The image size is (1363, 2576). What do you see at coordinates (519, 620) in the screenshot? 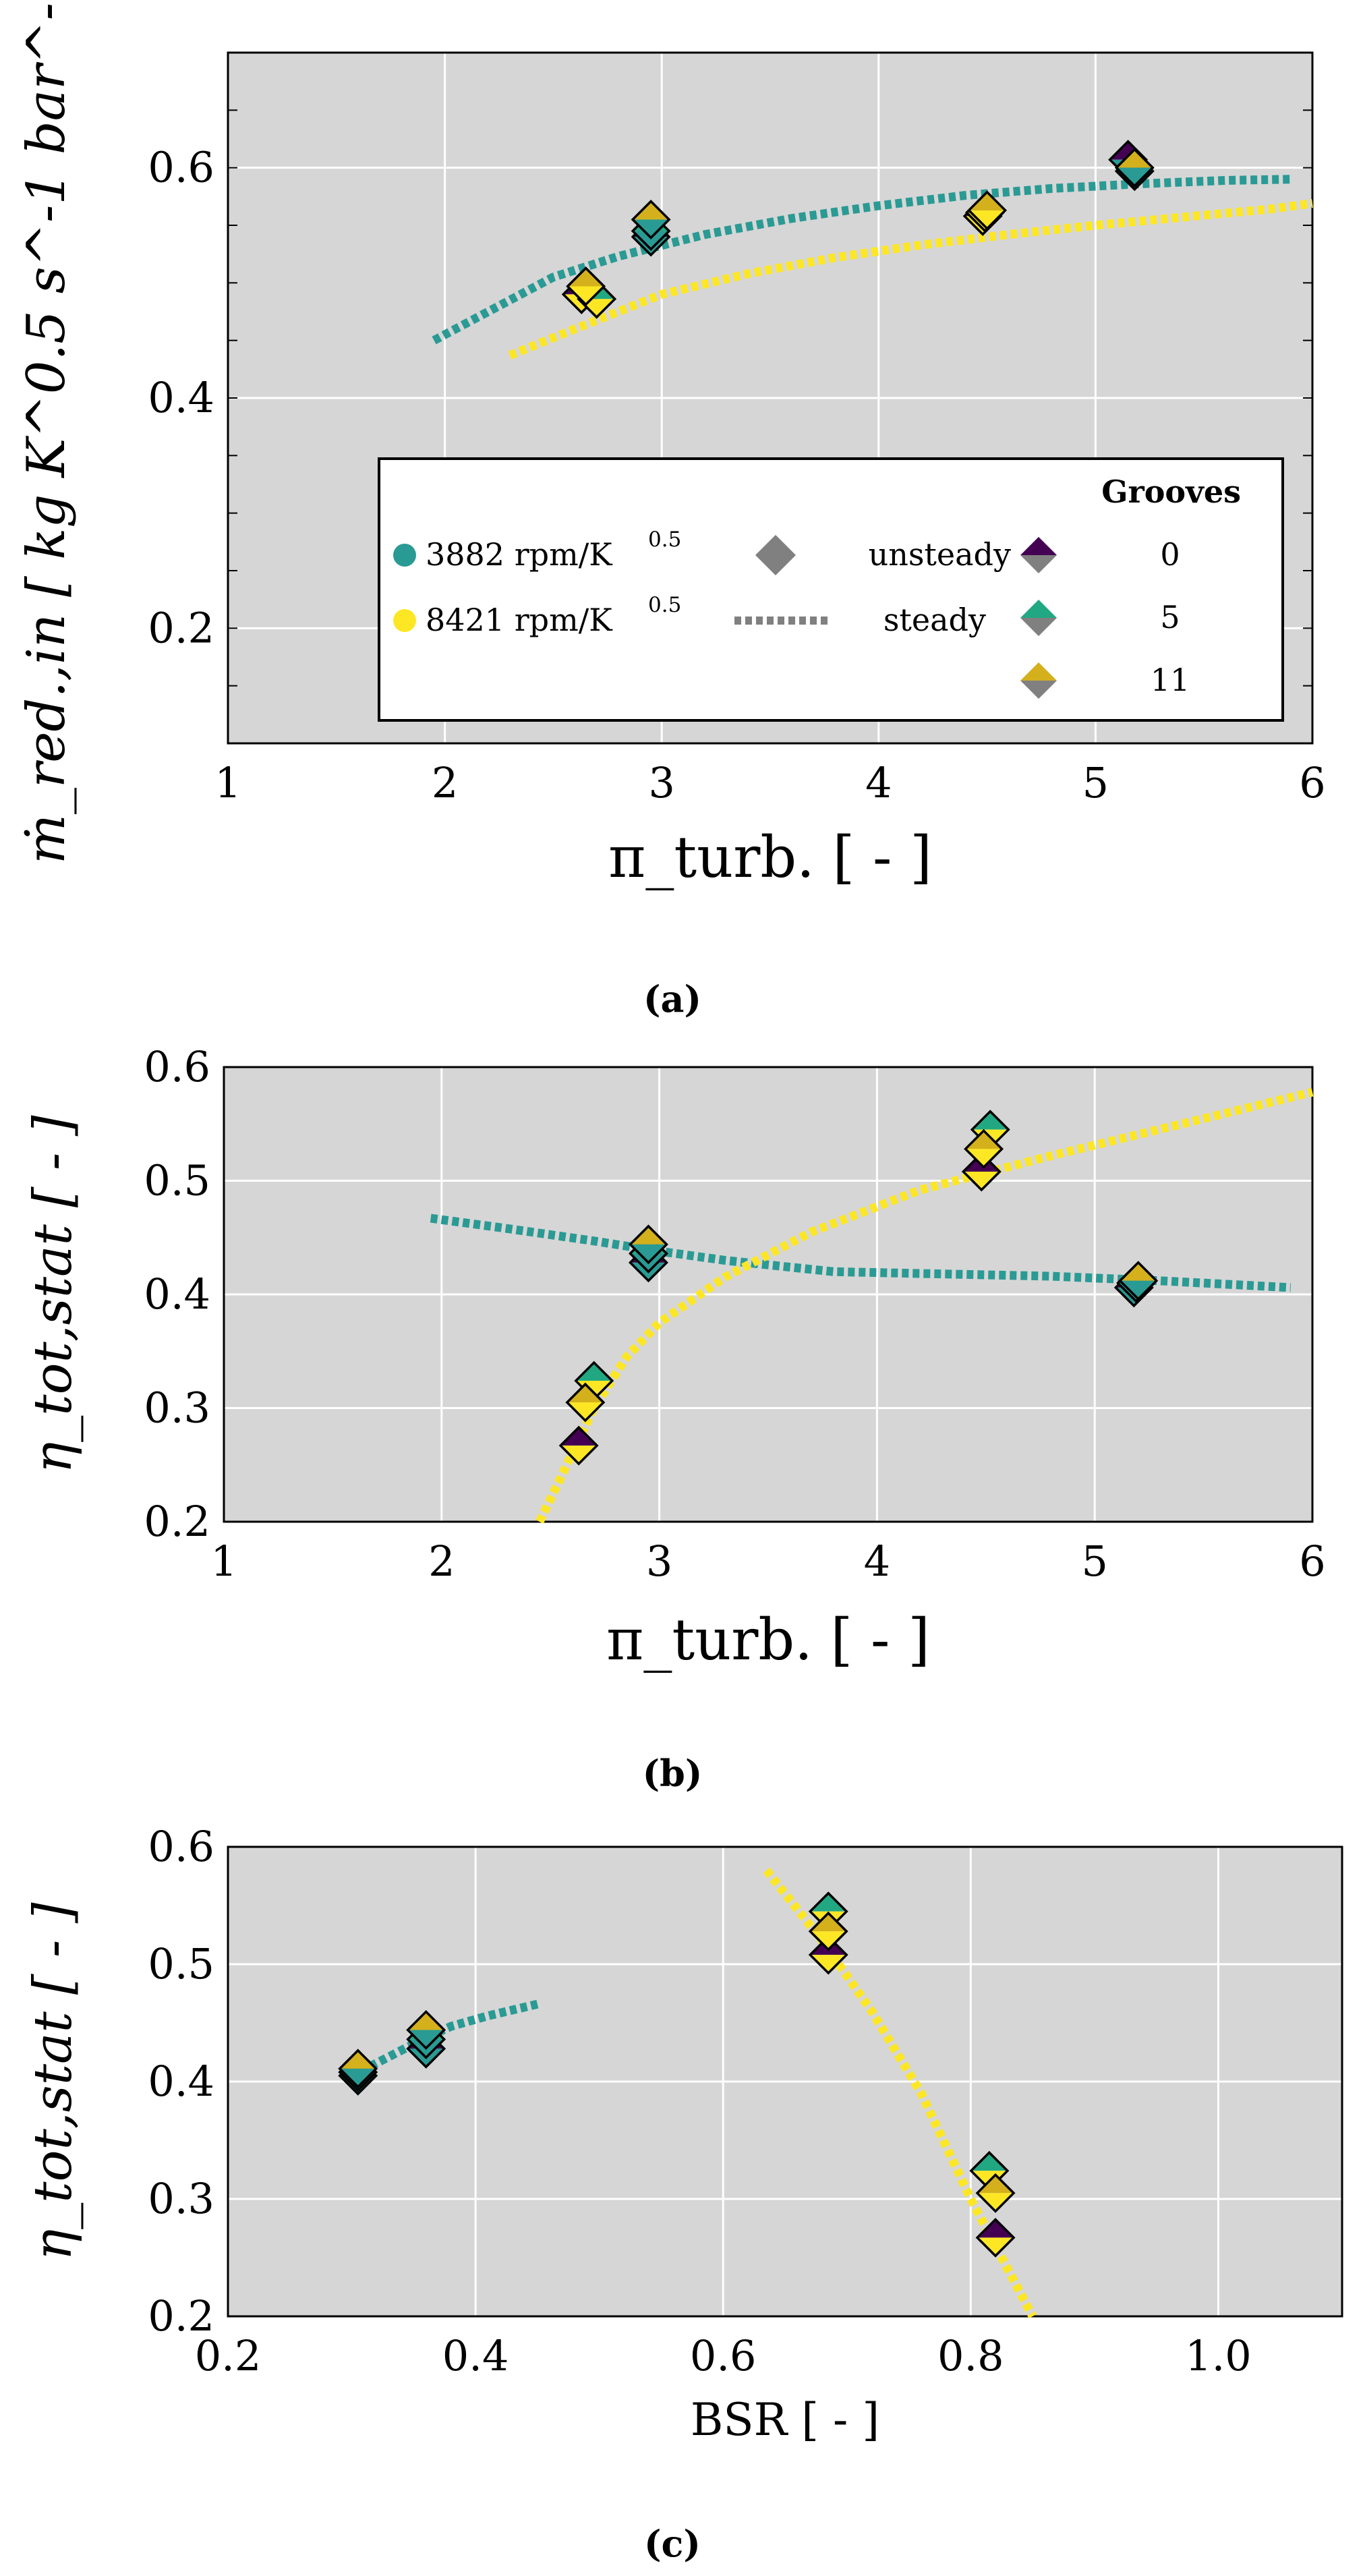
I see `legend-speed-label: 8421 rpm/K` at bounding box center [519, 620].